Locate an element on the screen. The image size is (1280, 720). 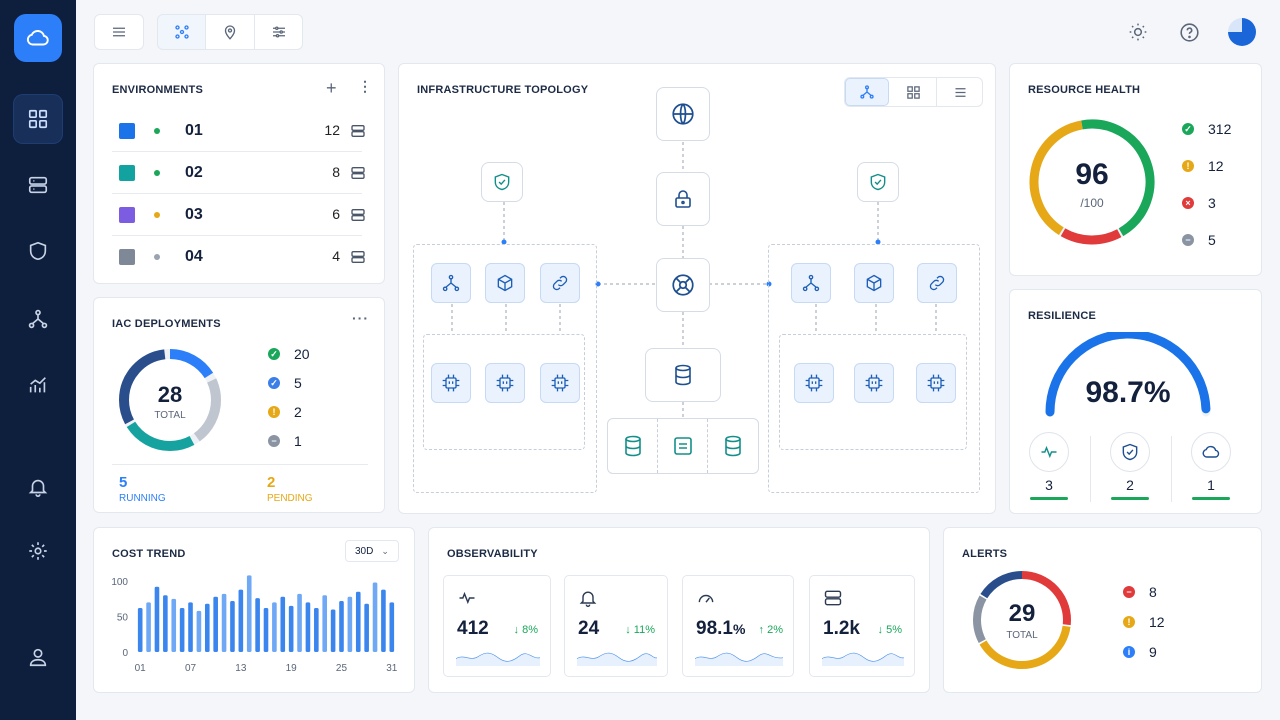
settings-nav-icon is located at coordinates (38, 551).